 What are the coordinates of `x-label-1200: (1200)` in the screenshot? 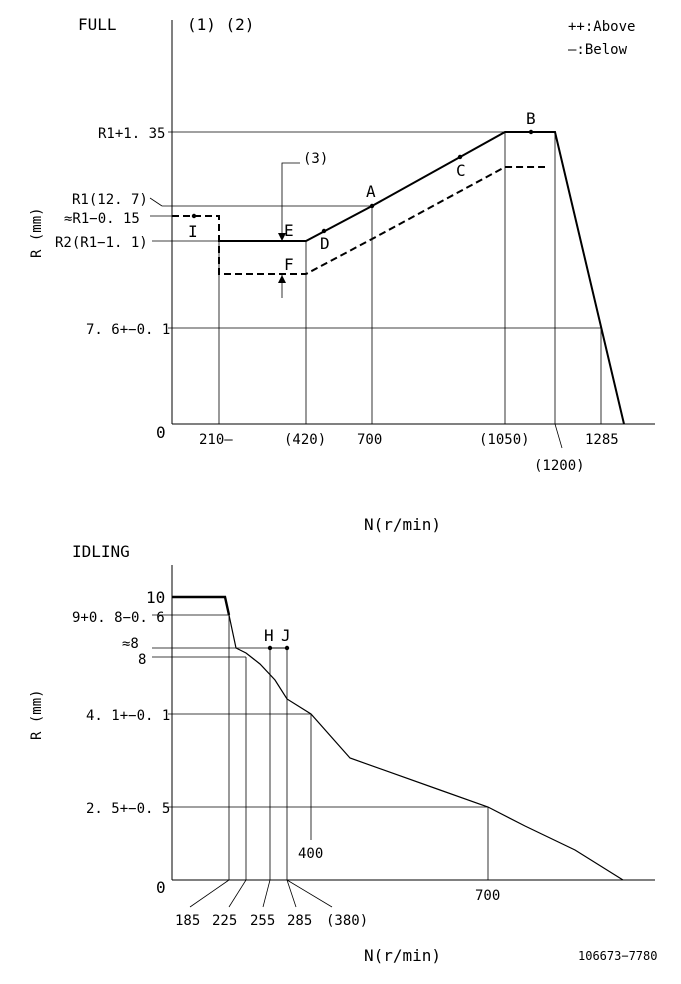 It's located at (559, 466).